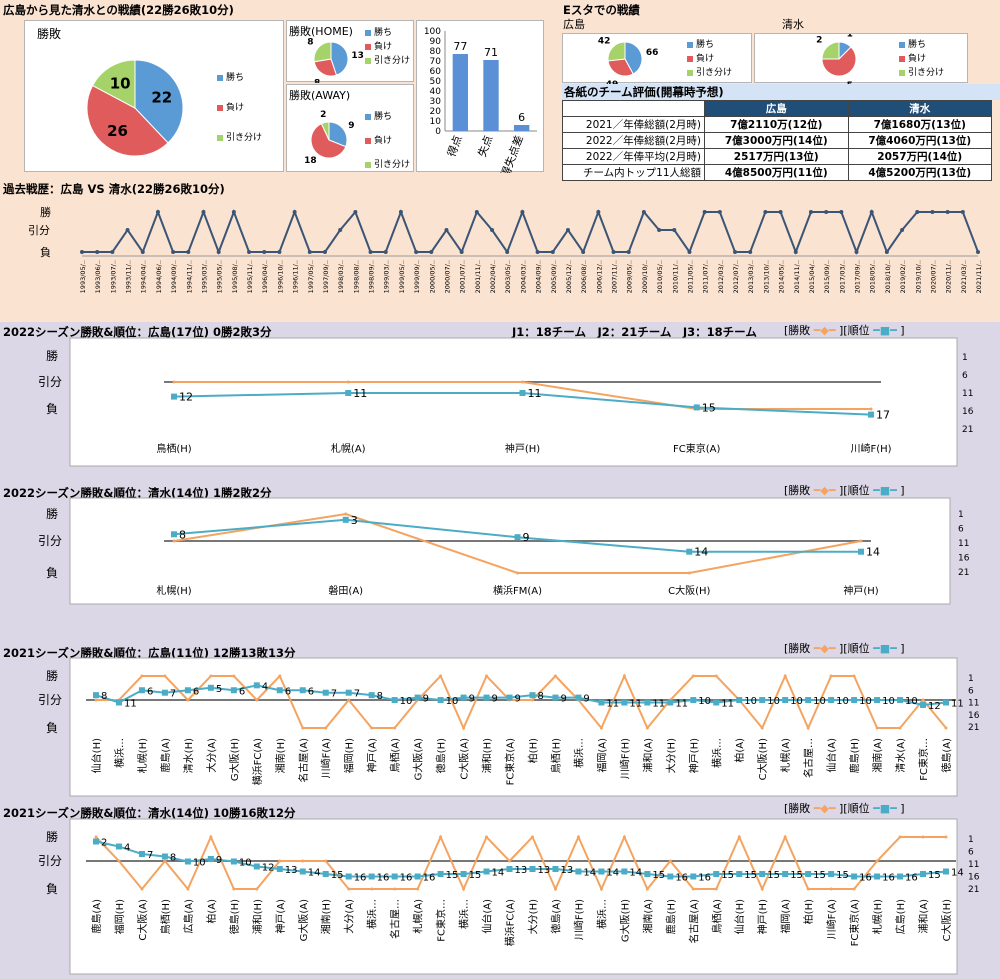 The image size is (1000, 979). What do you see at coordinates (463, 276) in the screenshot?
I see `x-tick-label: 2001/07/..` at bounding box center [463, 276].